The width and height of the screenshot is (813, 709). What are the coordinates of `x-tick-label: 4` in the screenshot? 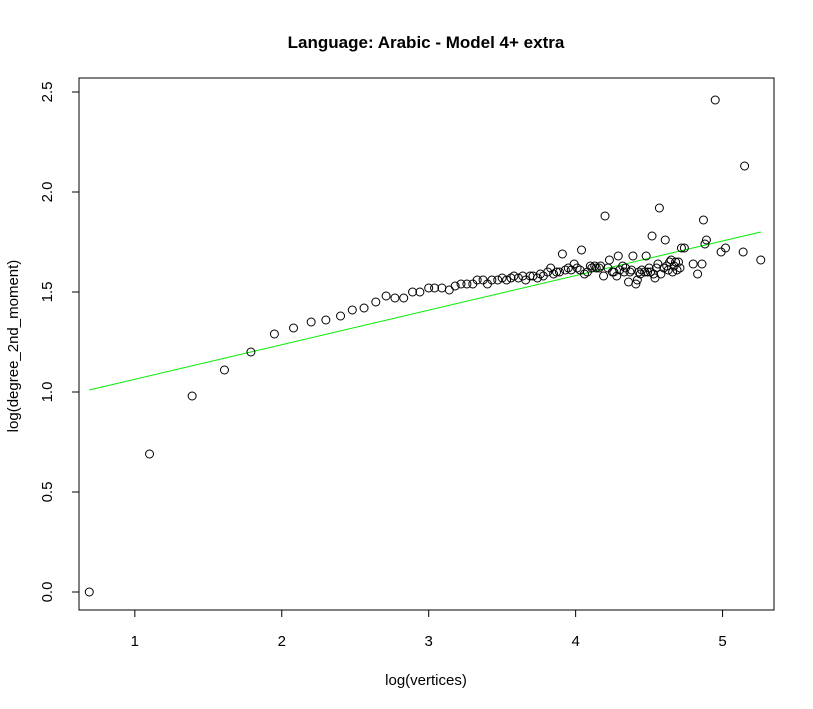 It's located at (575, 641).